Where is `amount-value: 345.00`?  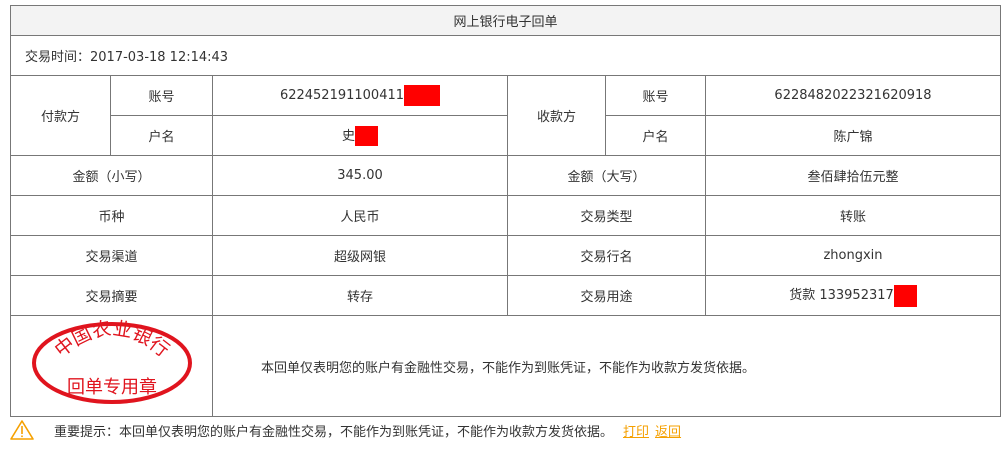
amount-value: 345.00 is located at coordinates (360, 175).